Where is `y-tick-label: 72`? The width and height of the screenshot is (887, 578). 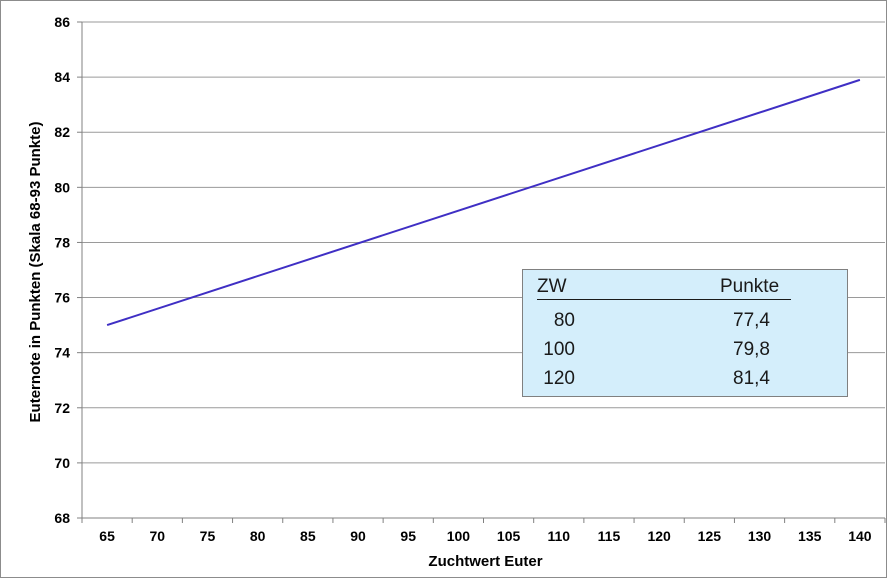
y-tick-label: 72 is located at coordinates (62, 408).